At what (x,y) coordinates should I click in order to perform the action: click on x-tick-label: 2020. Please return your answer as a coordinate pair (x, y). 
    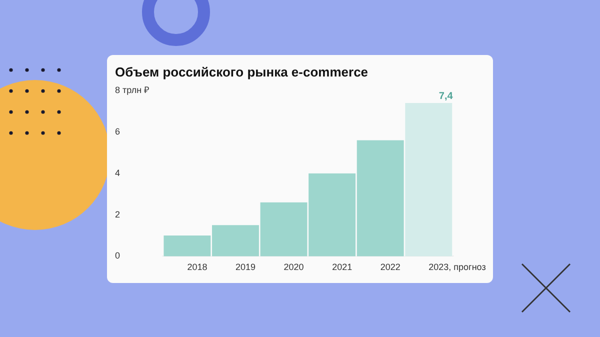
    Looking at the image, I should click on (294, 267).